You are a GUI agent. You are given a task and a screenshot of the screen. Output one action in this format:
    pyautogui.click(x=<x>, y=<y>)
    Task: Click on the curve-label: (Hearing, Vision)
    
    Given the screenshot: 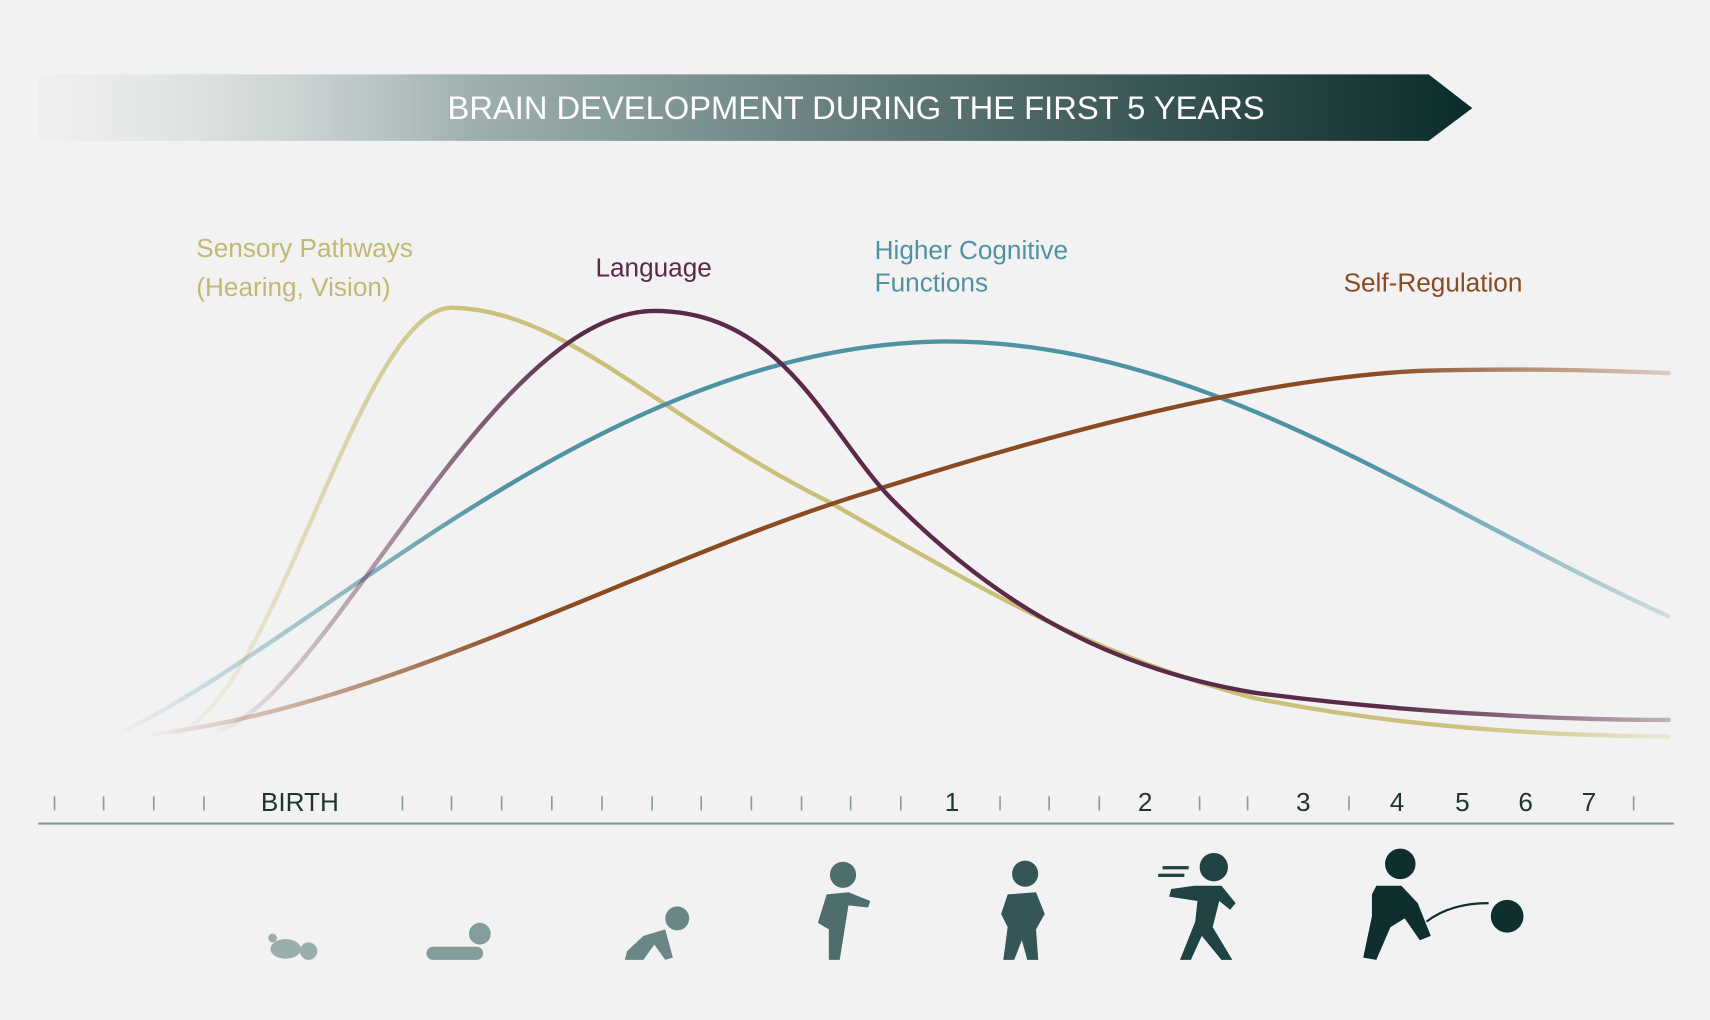 What is the action you would take?
    pyautogui.click(x=293, y=287)
    